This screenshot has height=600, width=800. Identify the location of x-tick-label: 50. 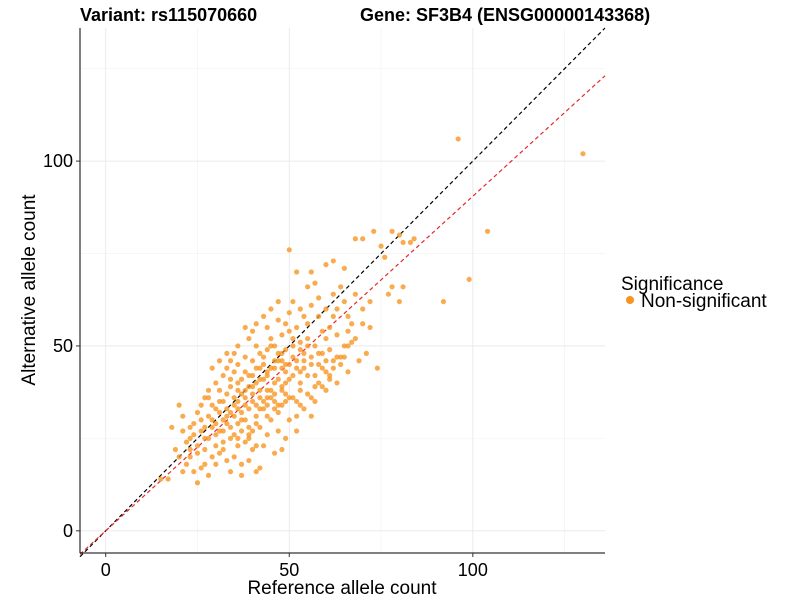
(289, 570).